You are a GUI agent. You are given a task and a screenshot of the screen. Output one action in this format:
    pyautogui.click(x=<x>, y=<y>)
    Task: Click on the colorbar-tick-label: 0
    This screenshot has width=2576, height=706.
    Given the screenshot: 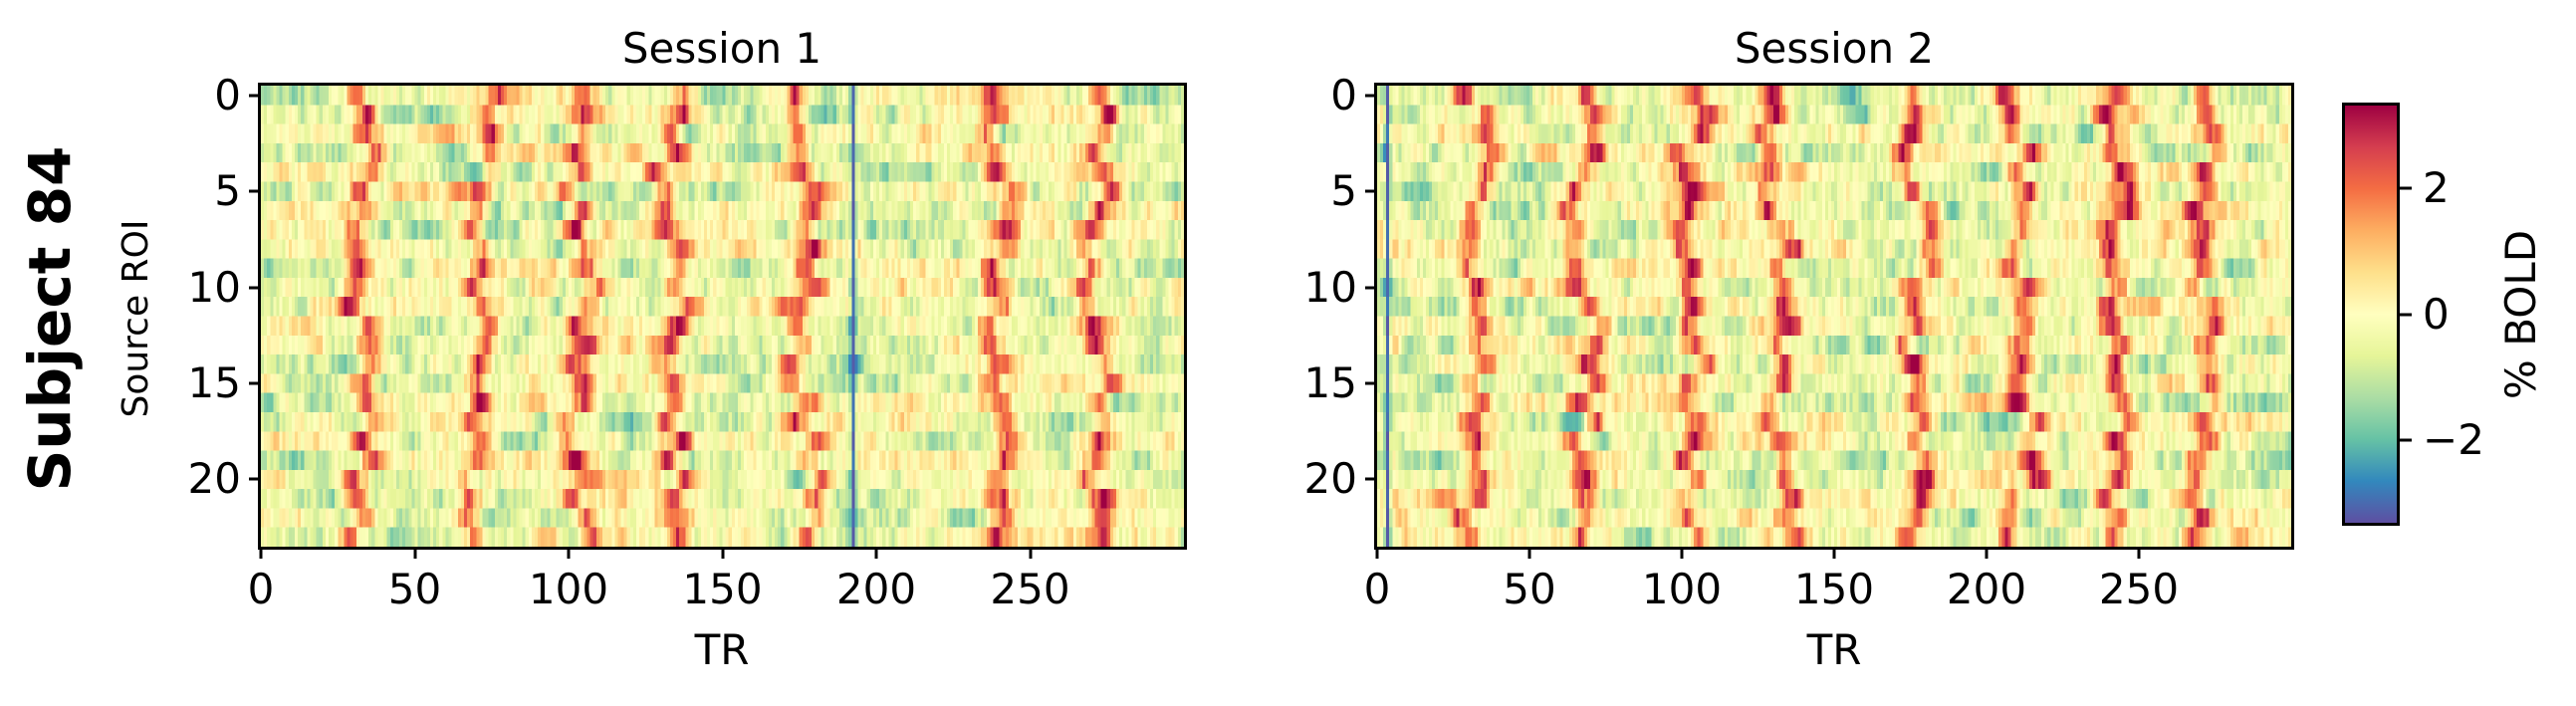 What is the action you would take?
    pyautogui.click(x=2436, y=314)
    